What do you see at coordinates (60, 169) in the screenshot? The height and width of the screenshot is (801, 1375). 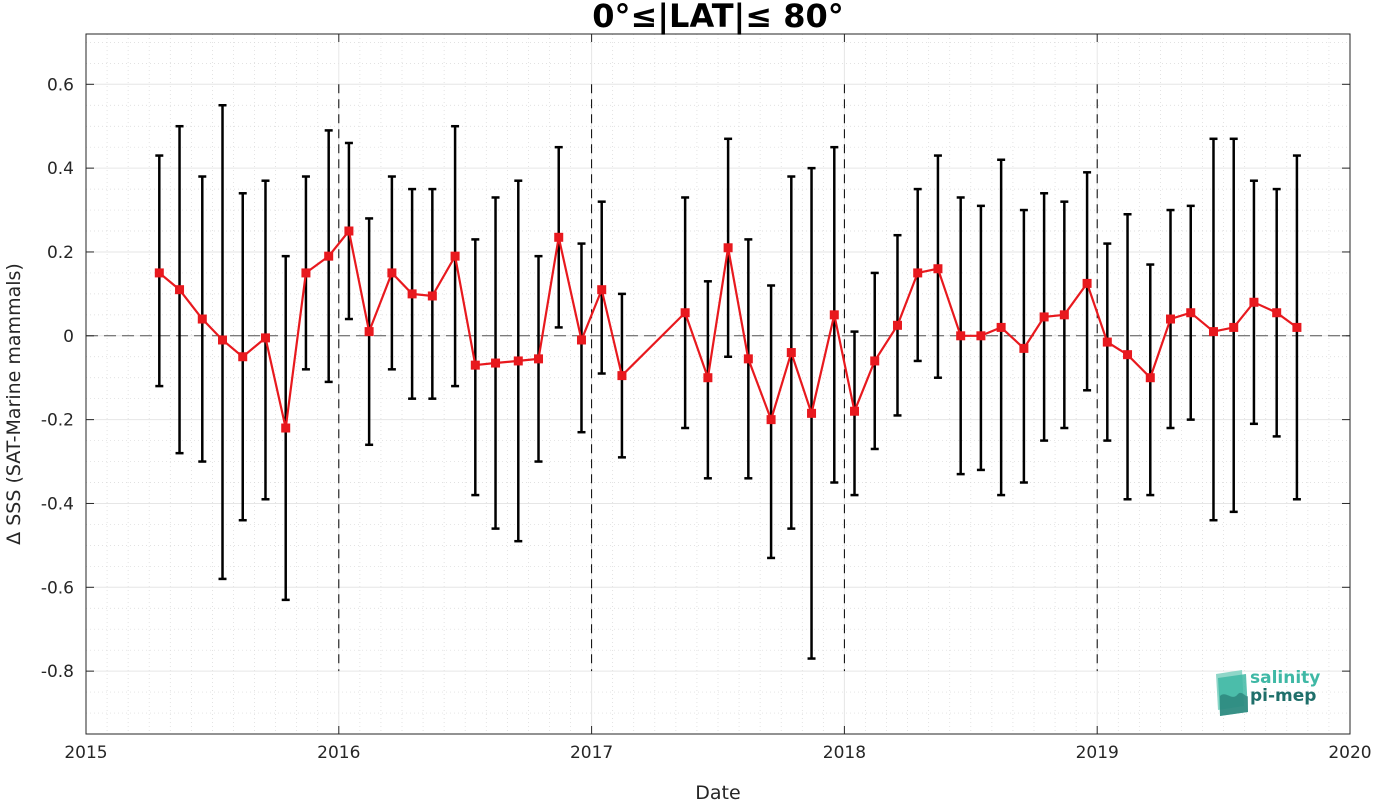 I see `y-tick-label: 0.4` at bounding box center [60, 169].